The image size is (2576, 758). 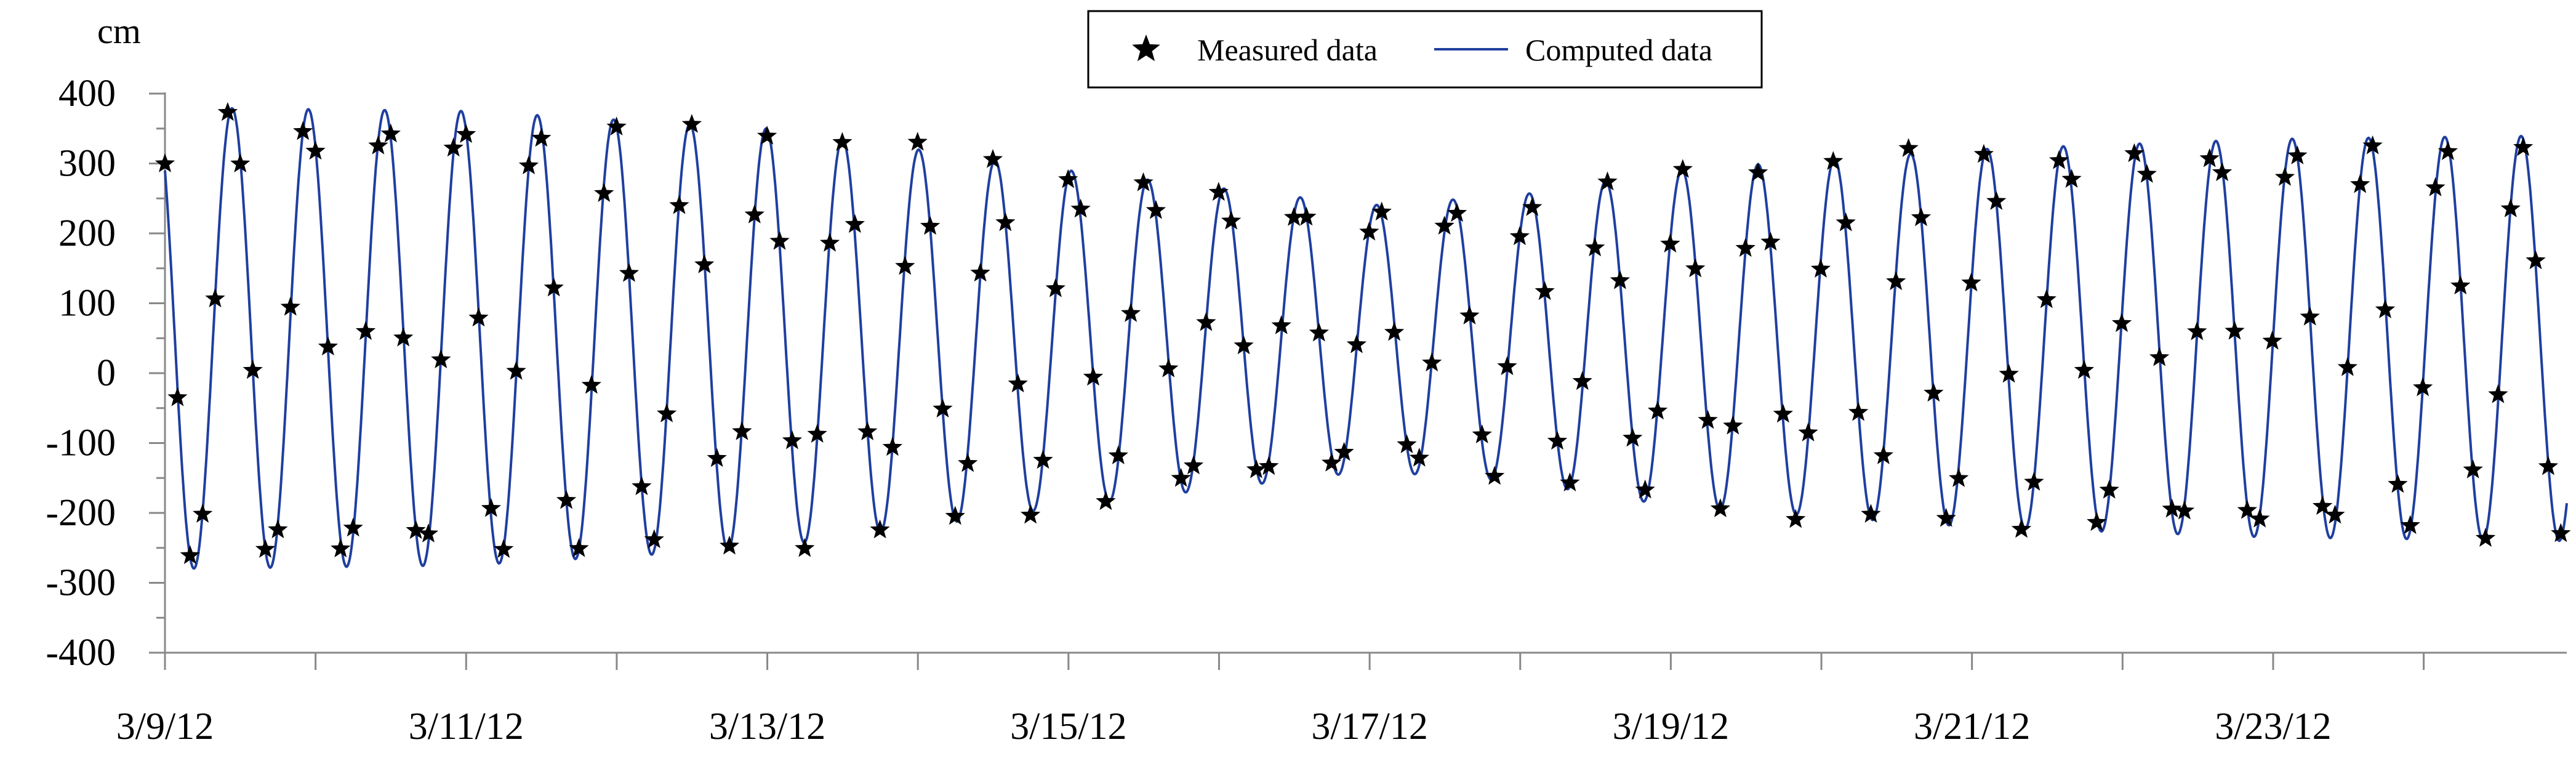 I want to click on legend-star-icon, so click(x=1146, y=48).